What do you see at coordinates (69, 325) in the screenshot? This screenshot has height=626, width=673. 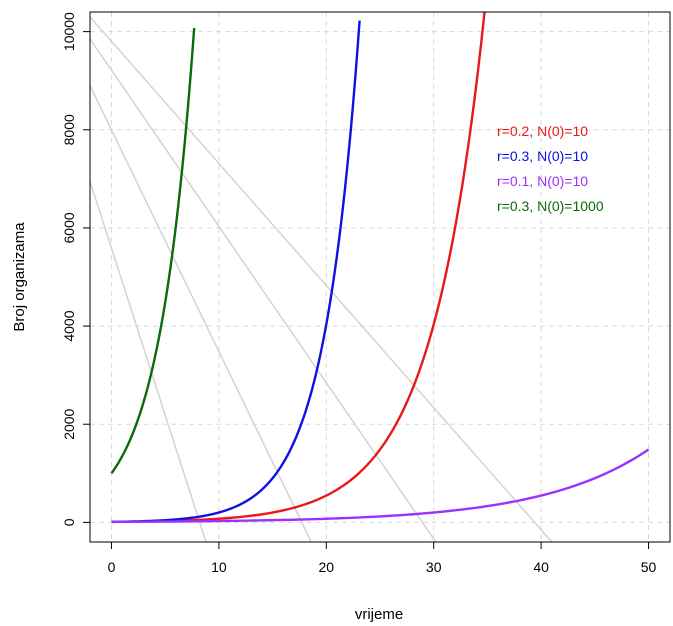 I see `y-tick-label-2: 4000` at bounding box center [69, 325].